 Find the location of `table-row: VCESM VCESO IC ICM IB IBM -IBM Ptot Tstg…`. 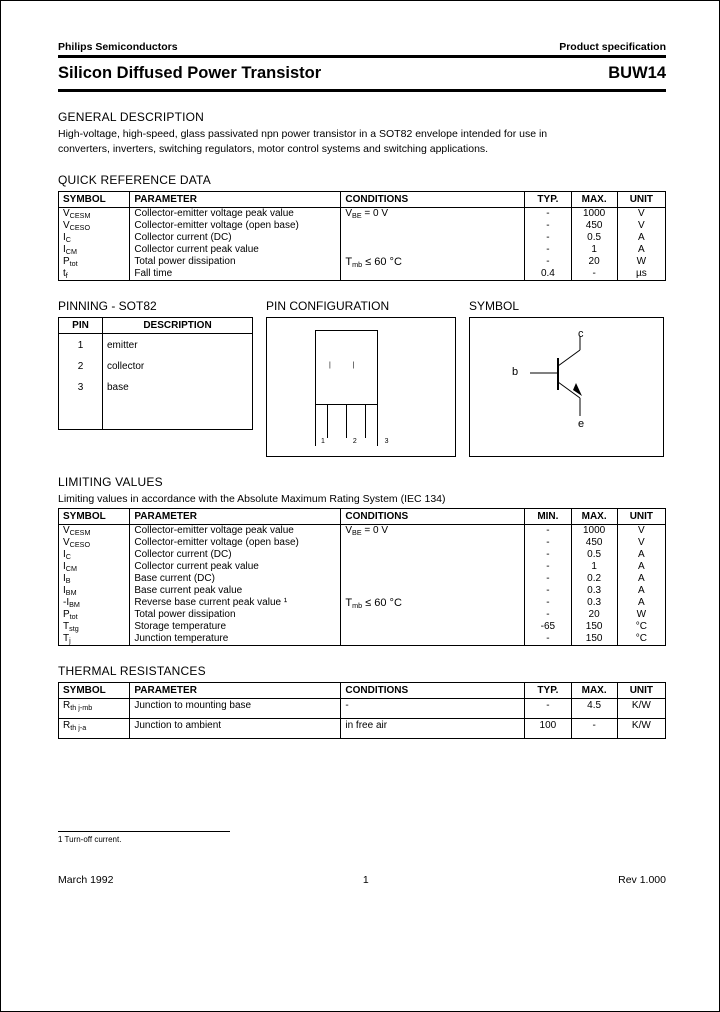

table-row: VCESM VCESO IC ICM IB IBM -IBM Ptot Tstg… is located at coordinates (362, 584).